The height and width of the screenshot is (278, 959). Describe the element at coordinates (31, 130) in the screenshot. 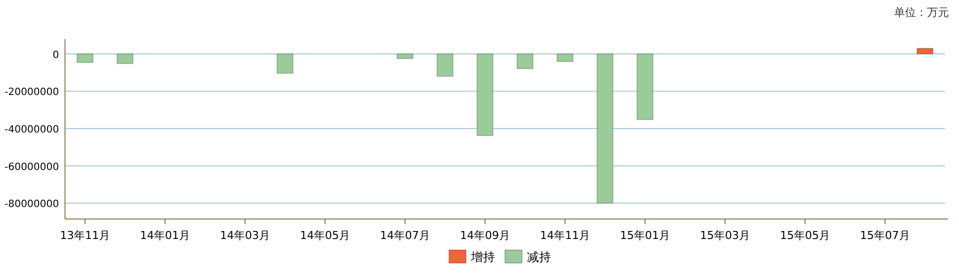

I see `y-tick-label: -40000000` at that location.